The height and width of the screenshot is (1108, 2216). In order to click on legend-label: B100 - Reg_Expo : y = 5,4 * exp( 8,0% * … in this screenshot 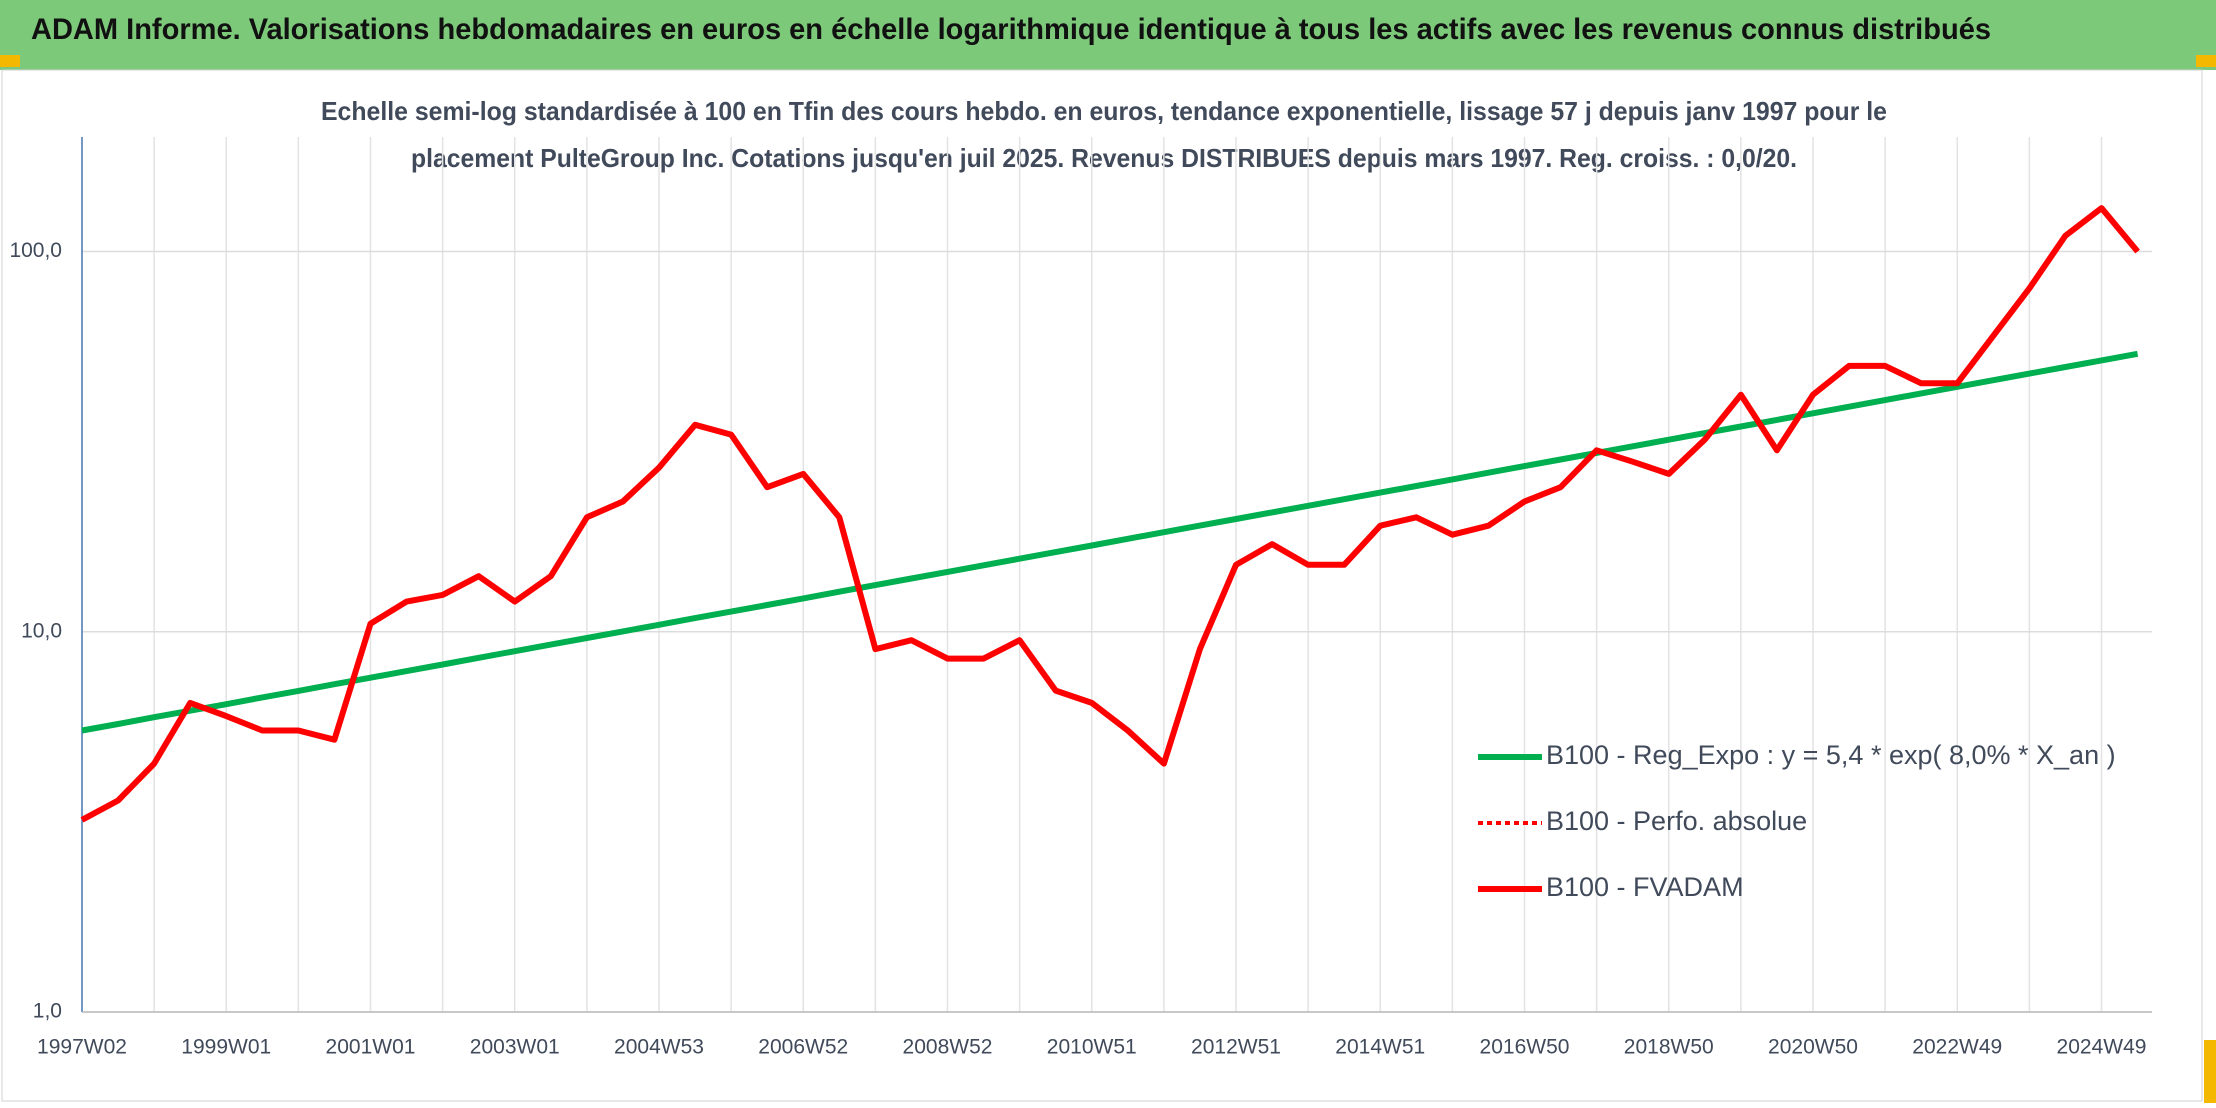, I will do `click(1831, 755)`.